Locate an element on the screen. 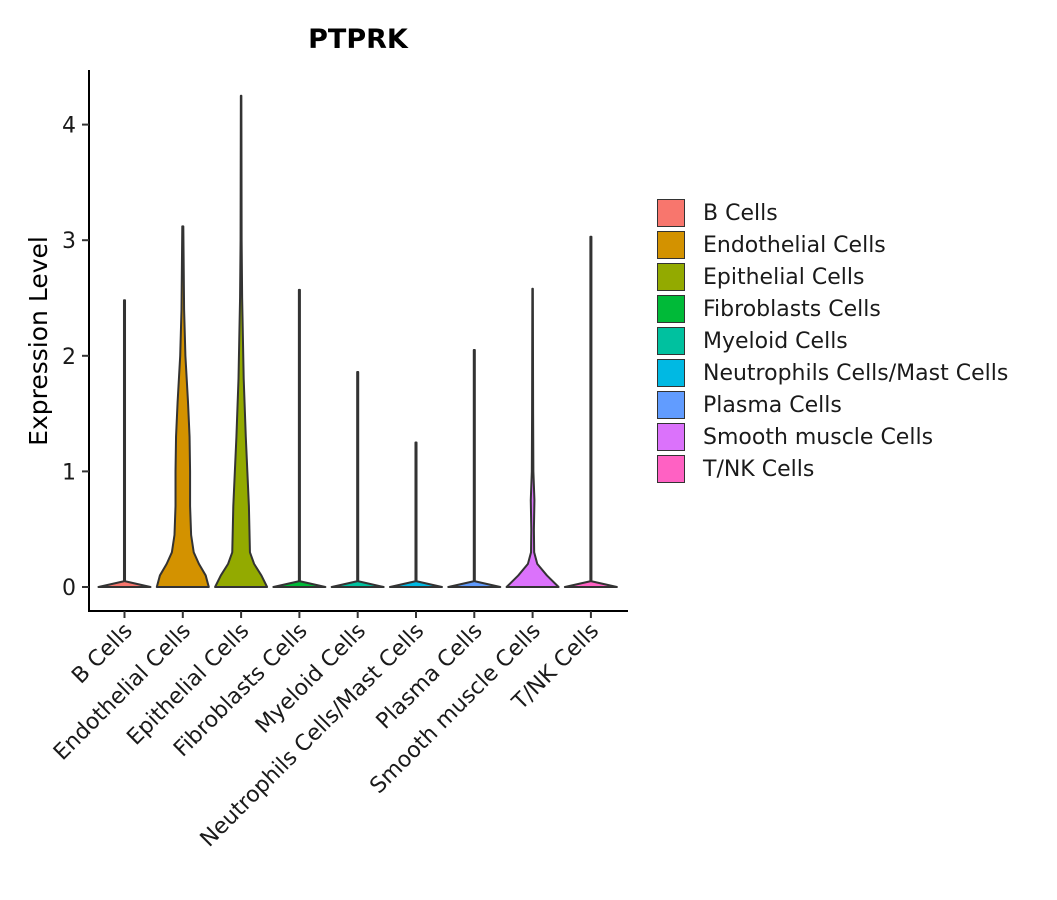 This screenshot has width=1057, height=900. legend-item: Plasma Cells is located at coordinates (852, 406).